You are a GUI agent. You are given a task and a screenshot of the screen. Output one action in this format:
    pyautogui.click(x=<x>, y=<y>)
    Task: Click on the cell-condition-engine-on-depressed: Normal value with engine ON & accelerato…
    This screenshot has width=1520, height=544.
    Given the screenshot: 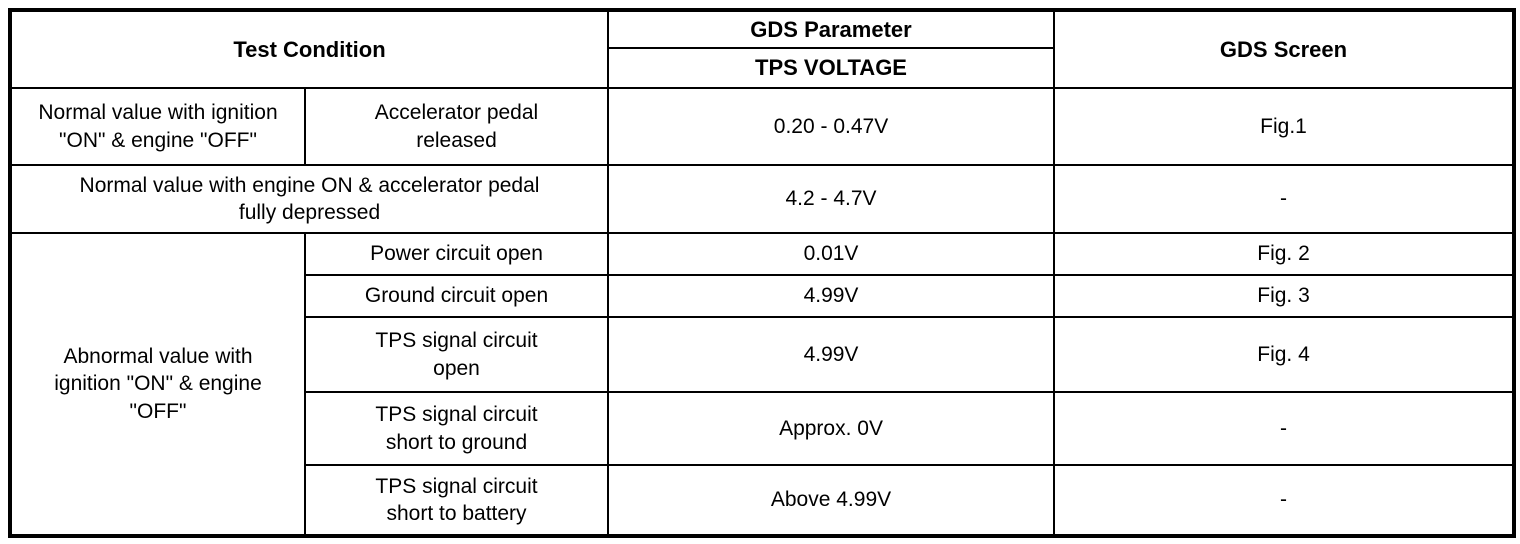 What is the action you would take?
    pyautogui.click(x=309, y=199)
    